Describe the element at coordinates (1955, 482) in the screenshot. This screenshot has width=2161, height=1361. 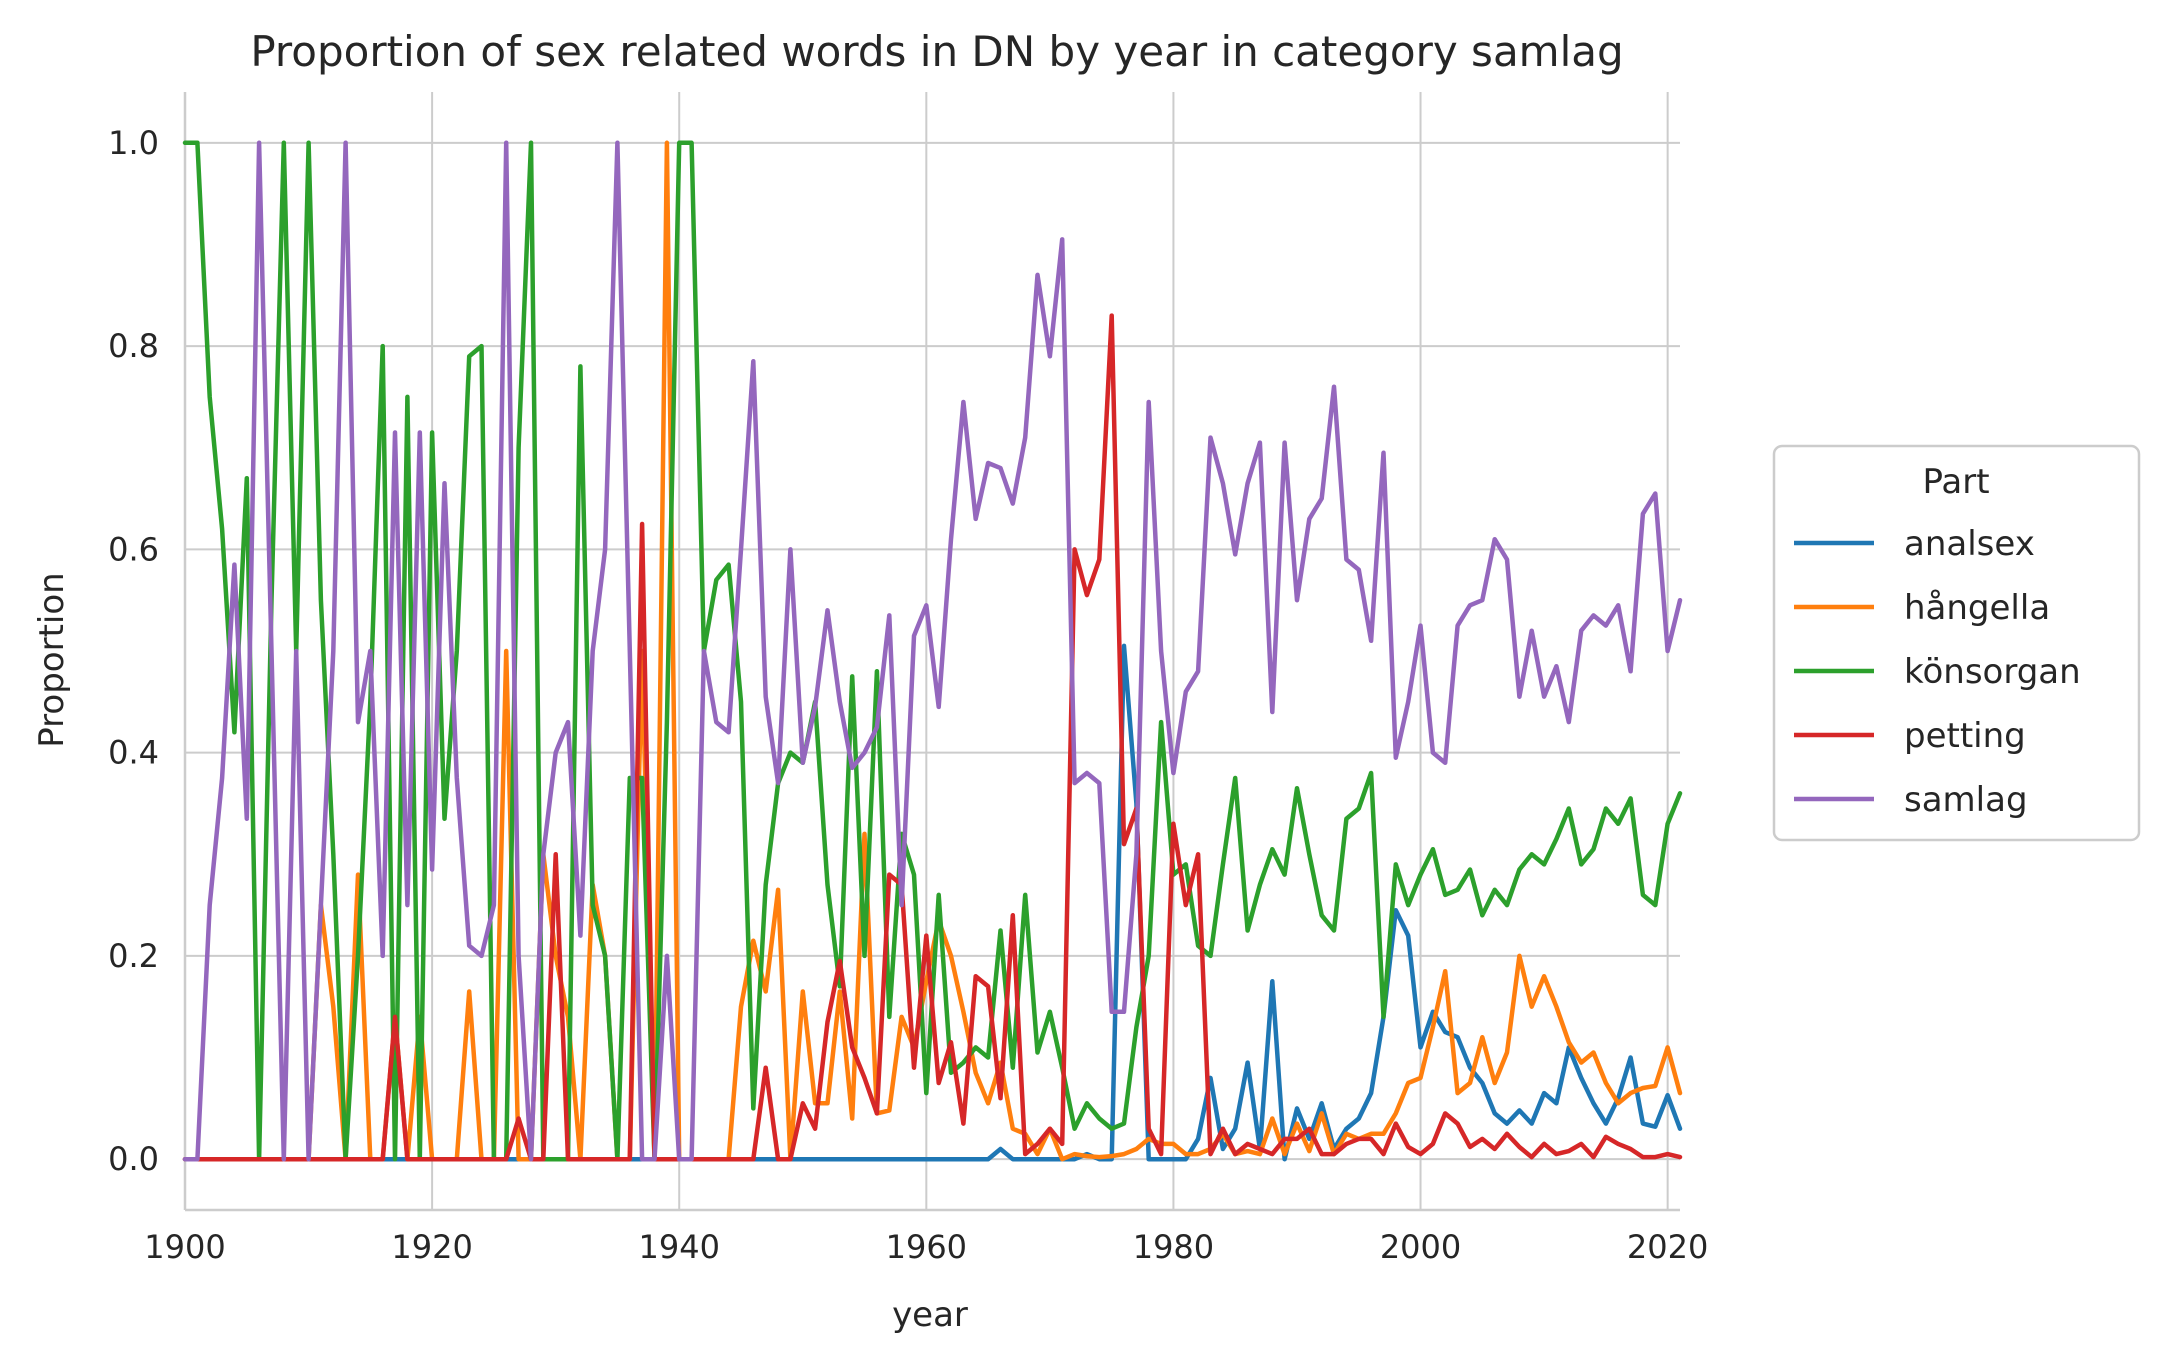
I see `legend-title: Part` at that location.